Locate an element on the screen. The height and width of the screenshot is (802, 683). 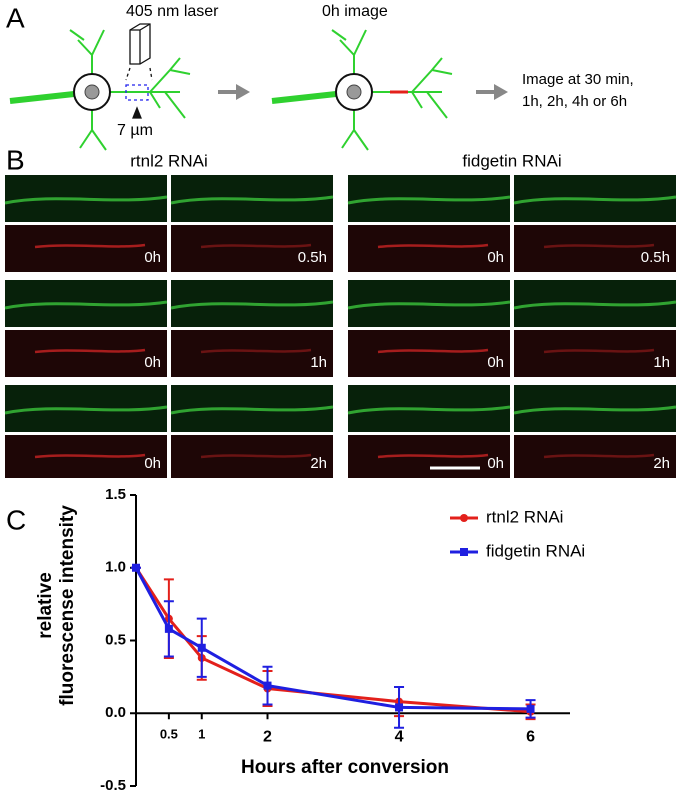
legend-label: fidgetin RNAi is located at coordinates (535, 550).